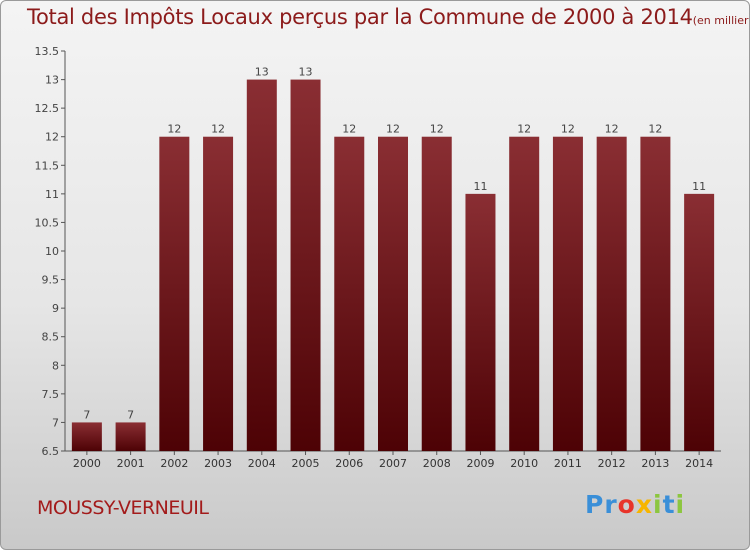 The image size is (750, 550). Describe the element at coordinates (306, 463) in the screenshot. I see `x-tick-label: 2005` at that location.